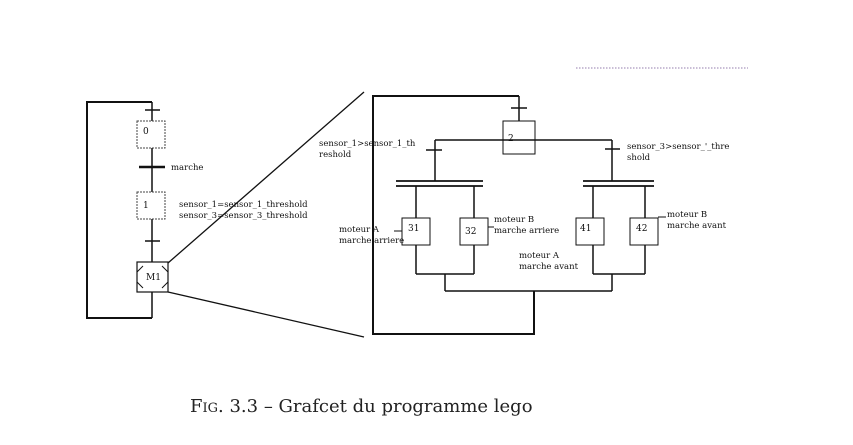 This screenshot has width=853, height=445. Describe the element at coordinates (266, 177) in the screenshot. I see `zoom-line-top` at that location.